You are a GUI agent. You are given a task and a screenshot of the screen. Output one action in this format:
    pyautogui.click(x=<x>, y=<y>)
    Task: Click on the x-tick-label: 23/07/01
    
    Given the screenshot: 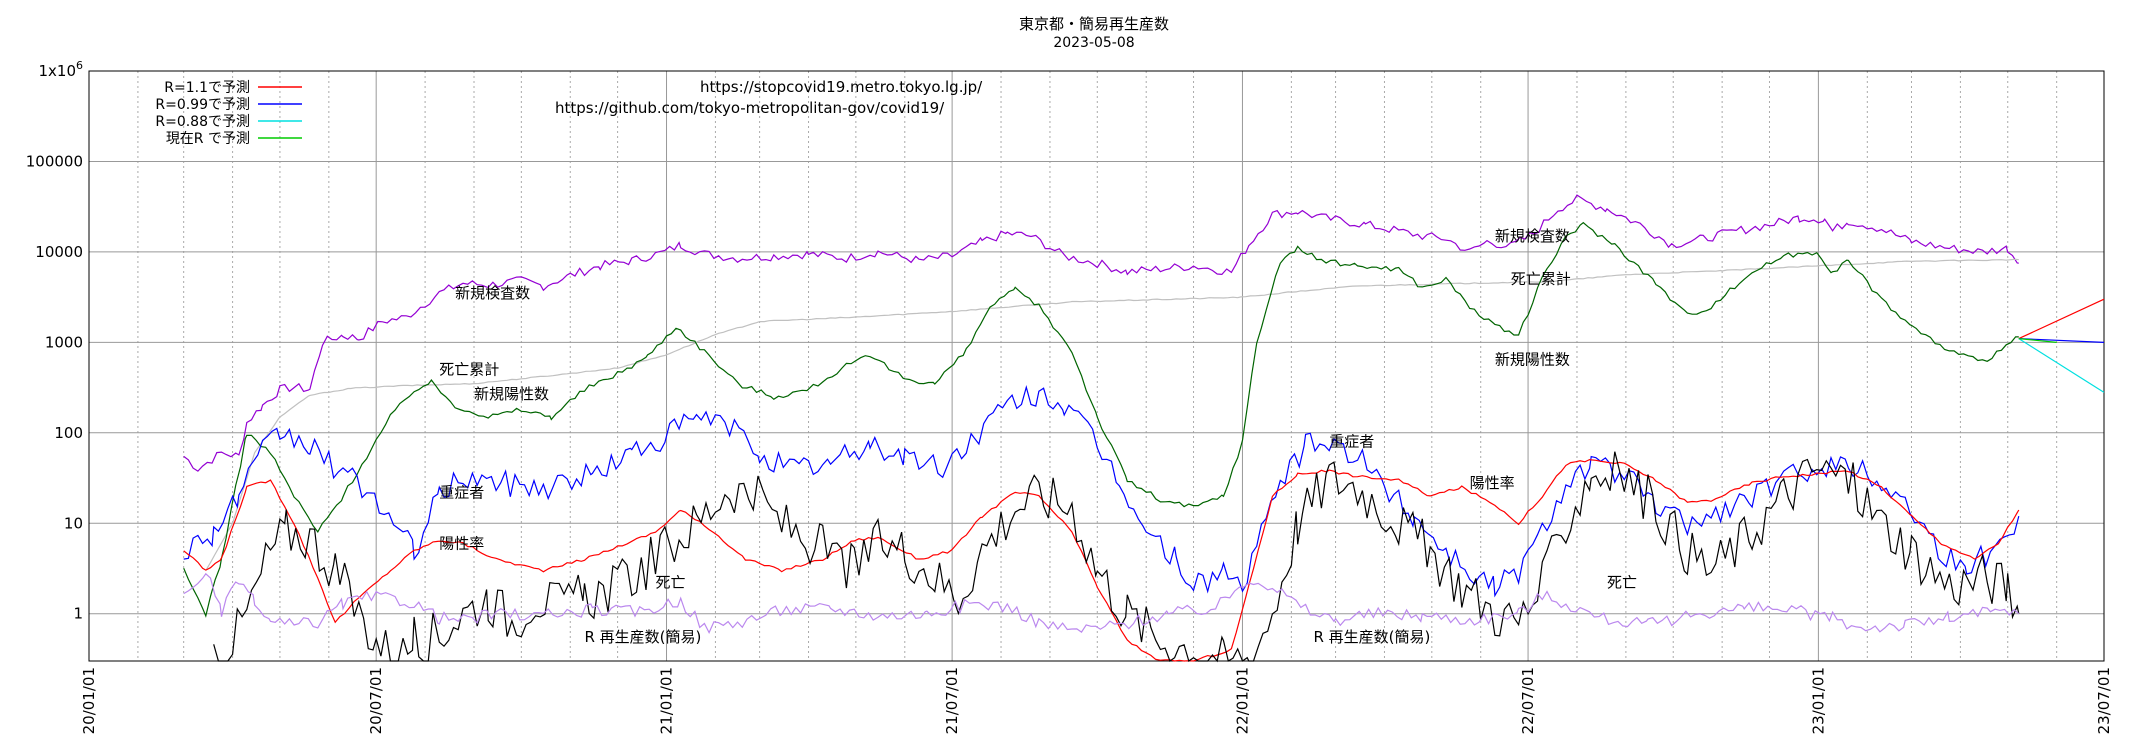 What is the action you would take?
    pyautogui.click(x=2104, y=700)
    